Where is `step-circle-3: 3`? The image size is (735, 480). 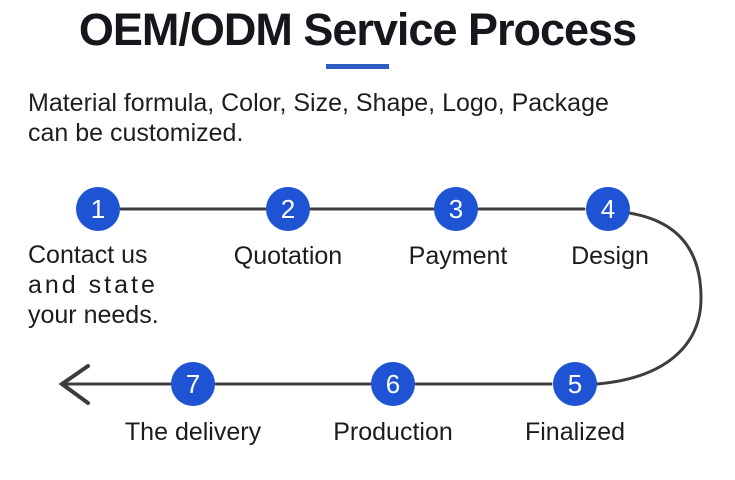
step-circle-3: 3 is located at coordinates (456, 209).